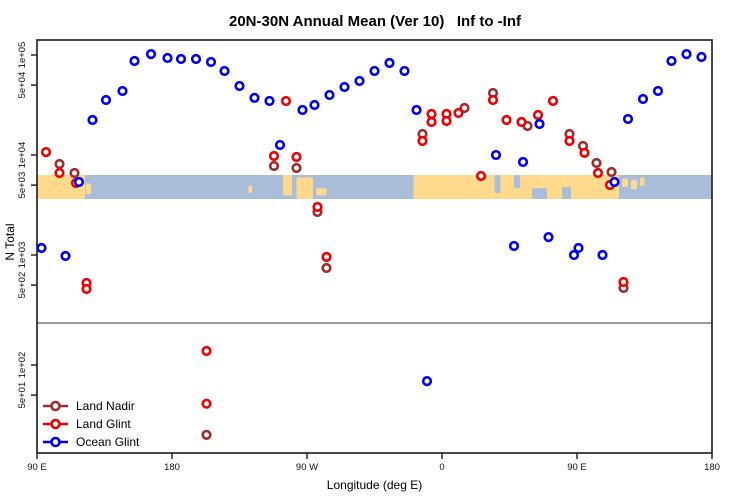 This screenshot has height=500, width=750. Describe the element at coordinates (22, 365) in the screenshot. I see `y-tick-label: 1e+02` at that location.